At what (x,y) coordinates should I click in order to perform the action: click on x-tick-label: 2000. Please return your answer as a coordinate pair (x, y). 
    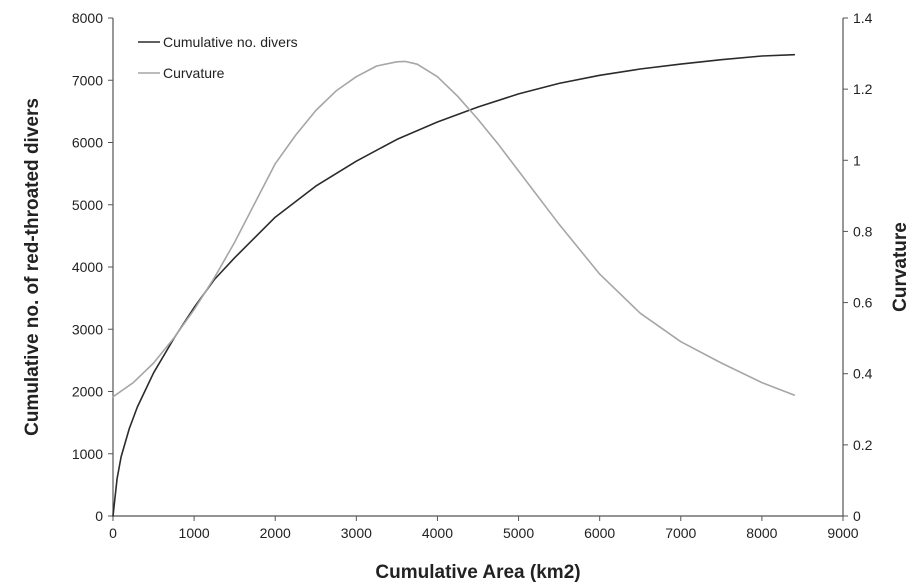
    Looking at the image, I should click on (275, 533).